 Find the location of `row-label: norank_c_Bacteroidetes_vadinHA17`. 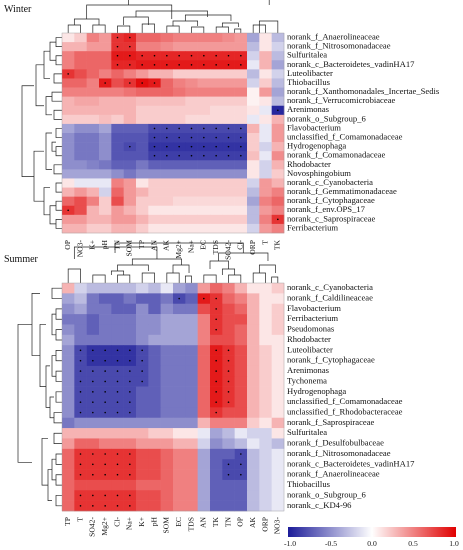

row-label: norank_c_Bacteroidetes_vadinHA17 is located at coordinates (351, 64).